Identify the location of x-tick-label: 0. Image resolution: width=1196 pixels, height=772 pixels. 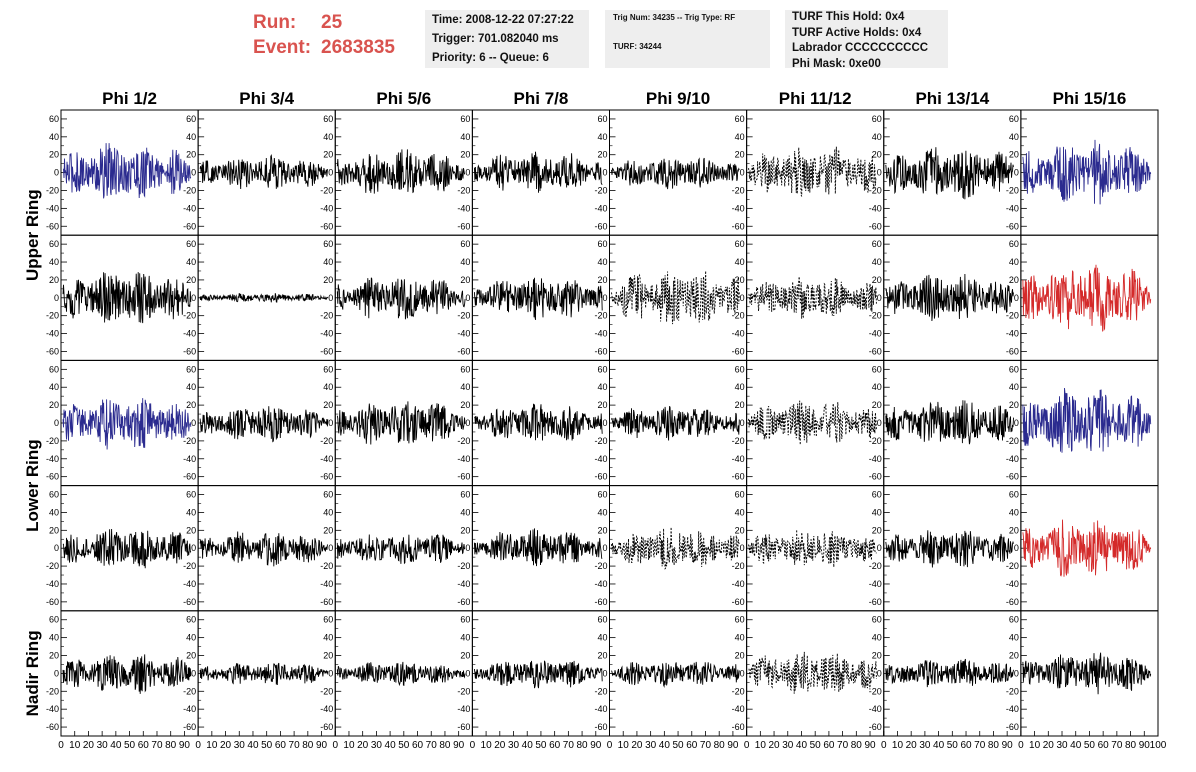
(747, 745).